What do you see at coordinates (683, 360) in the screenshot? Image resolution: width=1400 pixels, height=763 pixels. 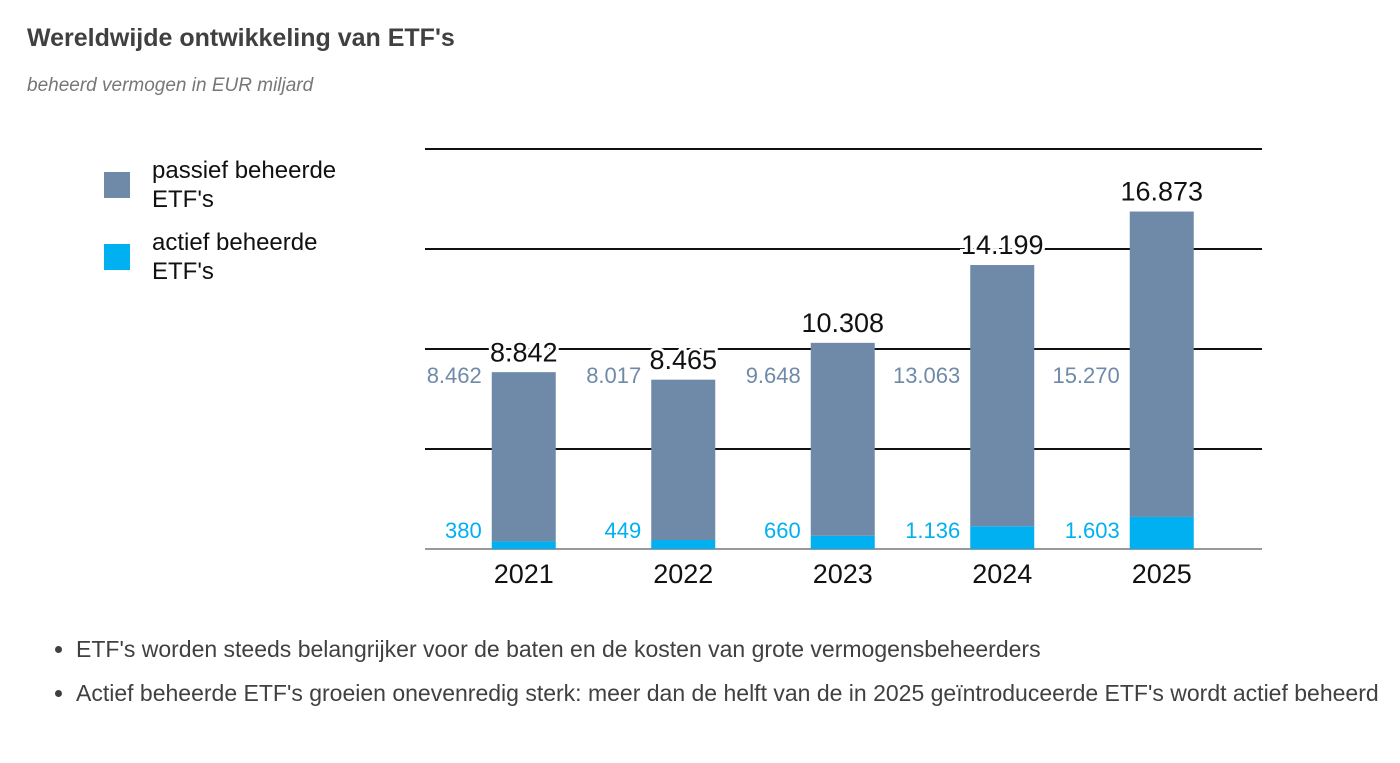 I see `total-label: 8.465` at bounding box center [683, 360].